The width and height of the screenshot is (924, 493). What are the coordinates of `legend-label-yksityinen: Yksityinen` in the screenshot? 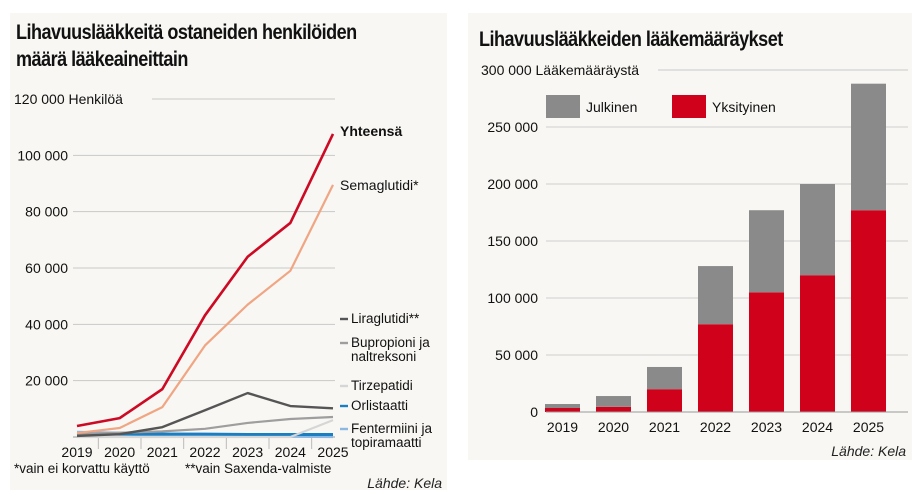 It's located at (744, 107).